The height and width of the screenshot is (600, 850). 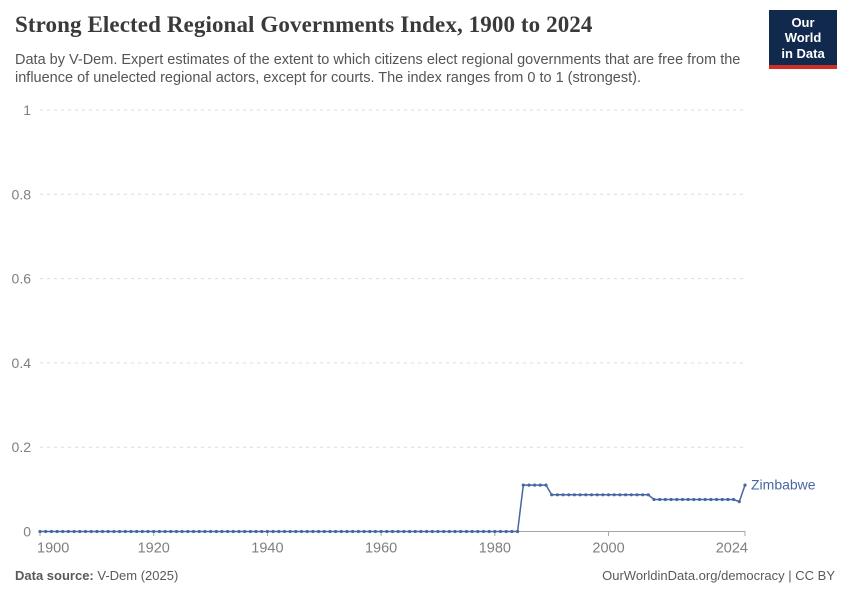 I want to click on x-axis-tick-label: 1980, so click(x=495, y=549).